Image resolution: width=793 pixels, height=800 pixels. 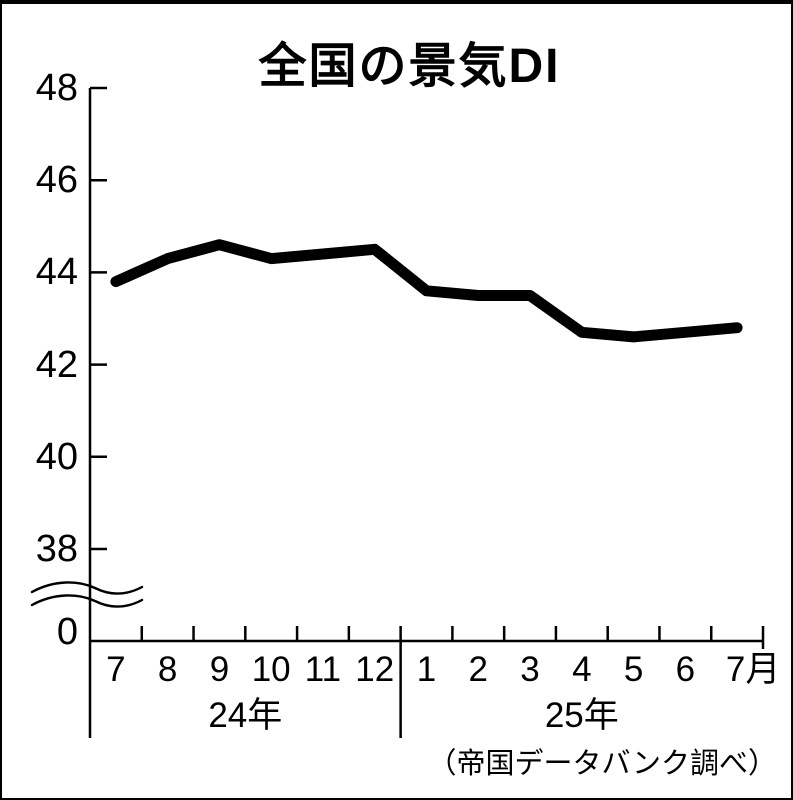 What do you see at coordinates (271, 669) in the screenshot?
I see `x-axis-month-label: 10` at bounding box center [271, 669].